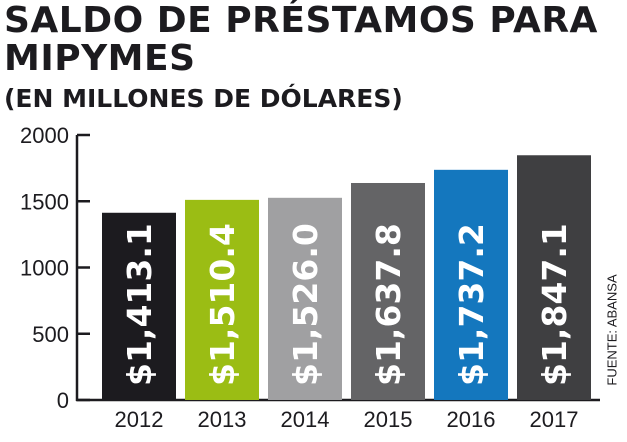 The width and height of the screenshot is (627, 442). I want to click on x-tick-label: 2016, so click(471, 419).